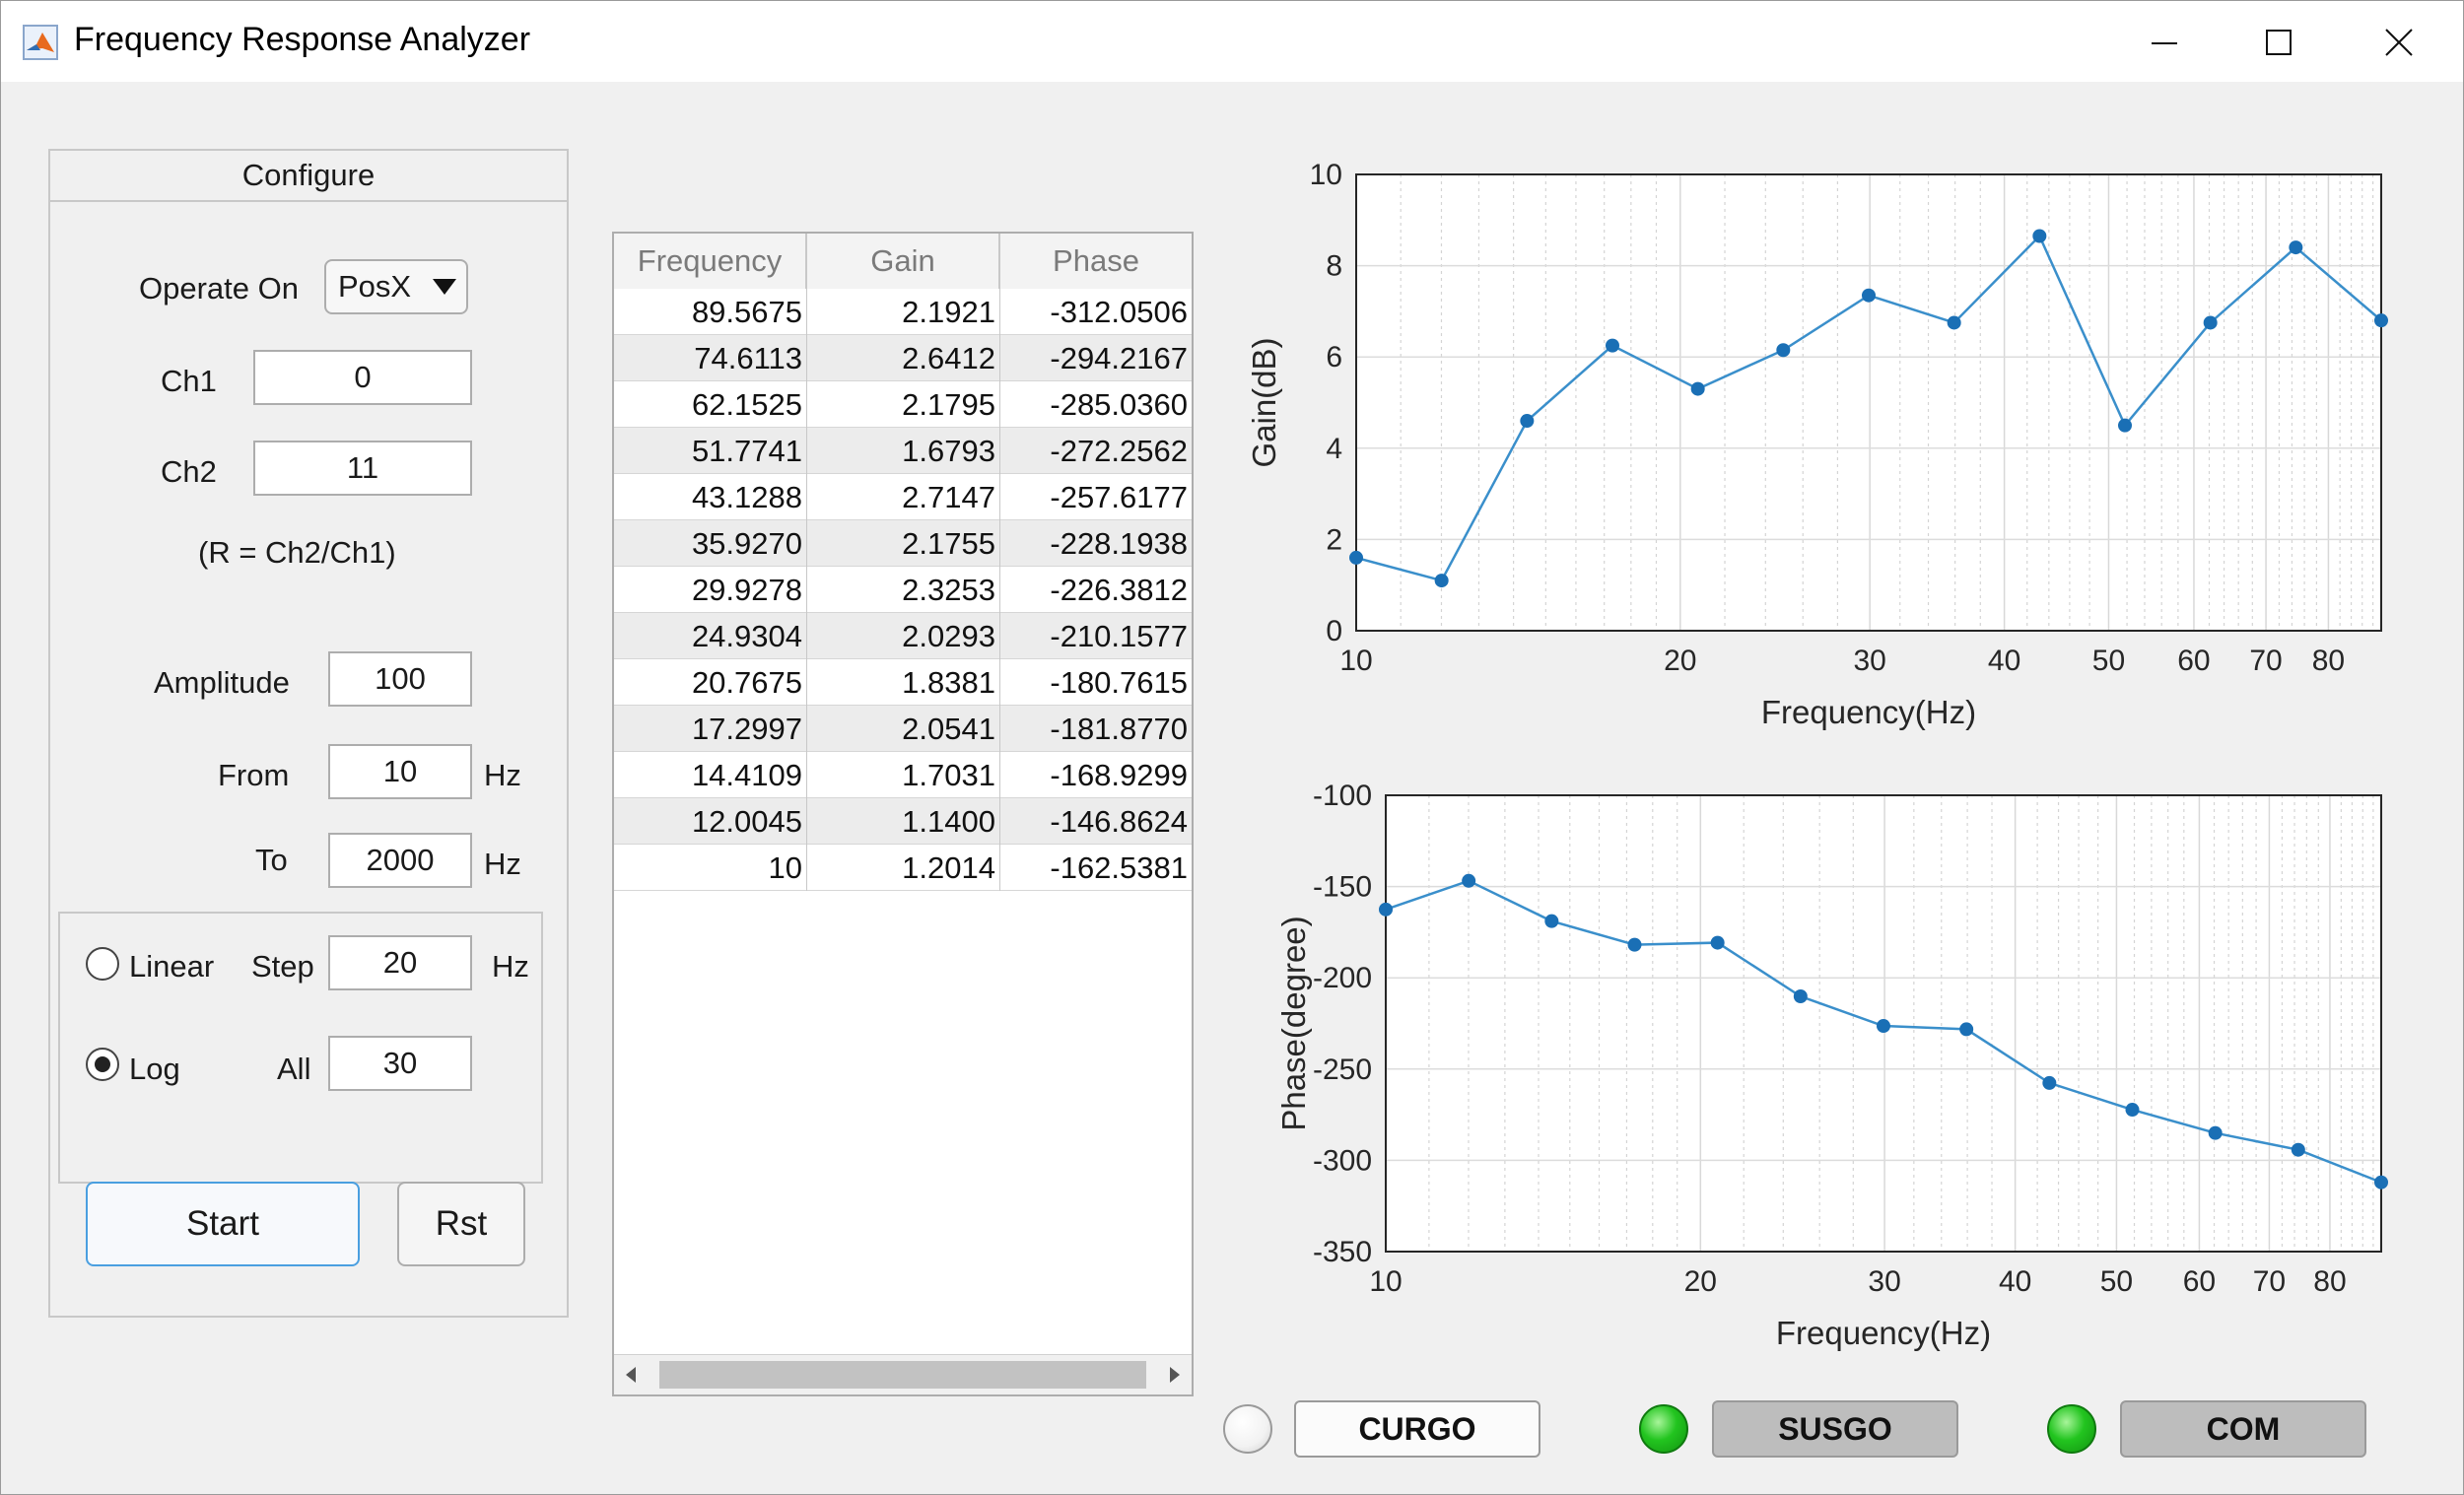 This screenshot has width=2464, height=1495. I want to click on table-cell-gain: 1.2014, so click(903, 868).